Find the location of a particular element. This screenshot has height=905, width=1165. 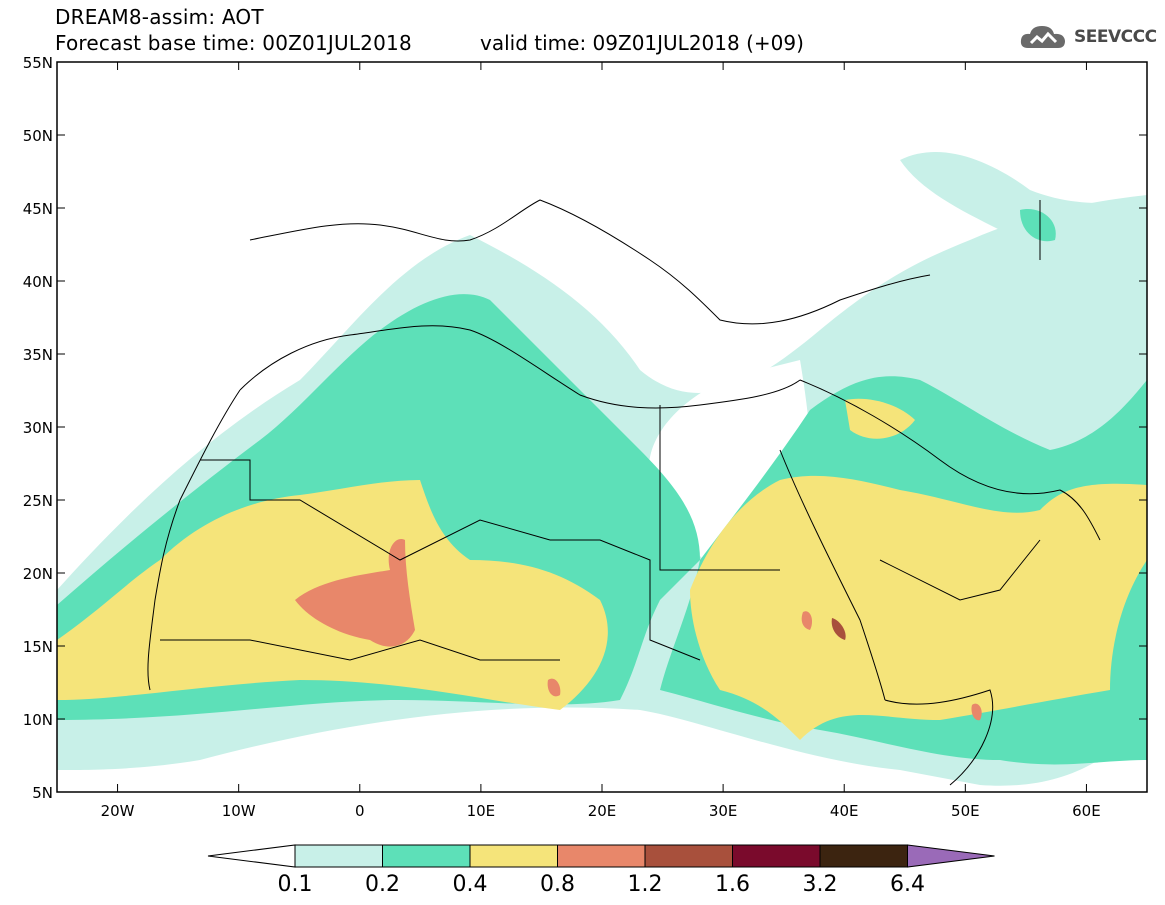

lat-tick-label: 10N is located at coordinates (38, 720).